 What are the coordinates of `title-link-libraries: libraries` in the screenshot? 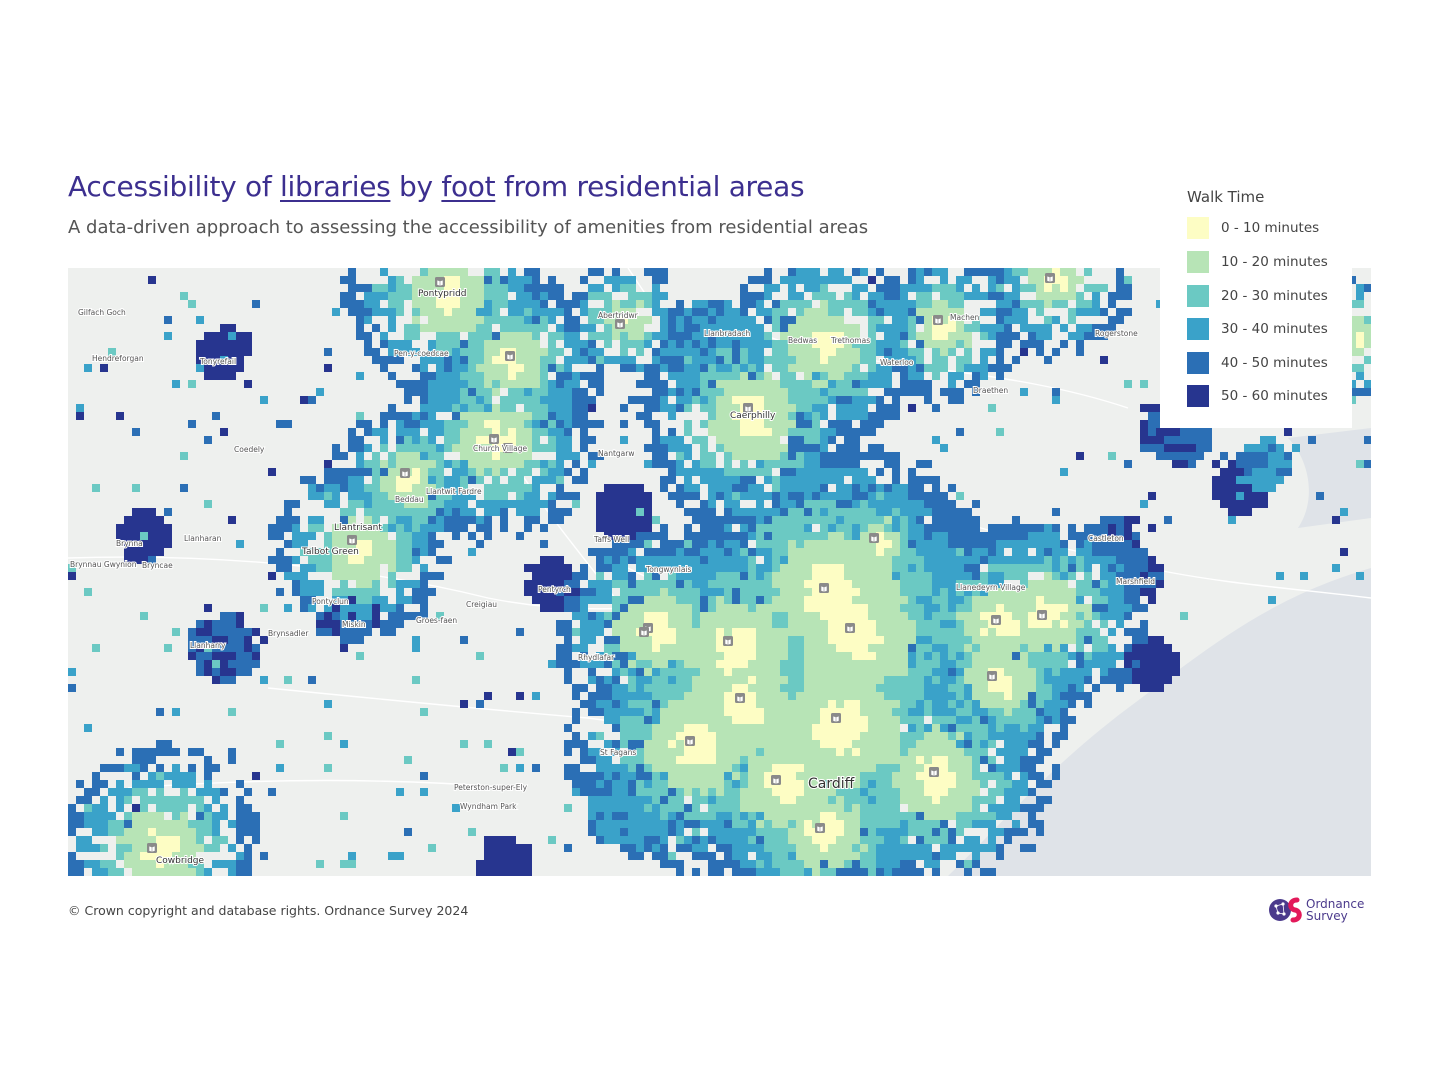 It's located at (335, 186).